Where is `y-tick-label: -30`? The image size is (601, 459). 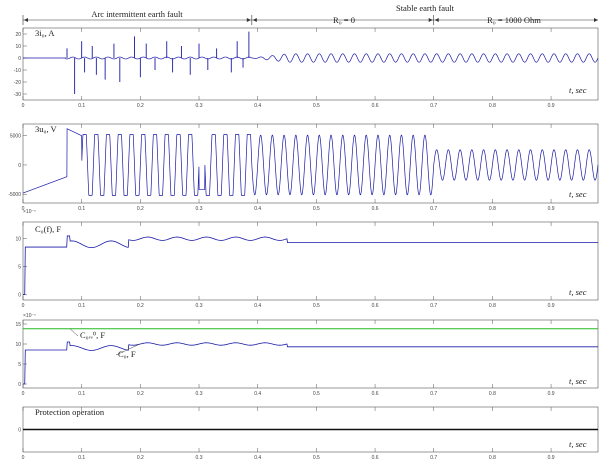 y-tick-label: -30 is located at coordinates (17, 95).